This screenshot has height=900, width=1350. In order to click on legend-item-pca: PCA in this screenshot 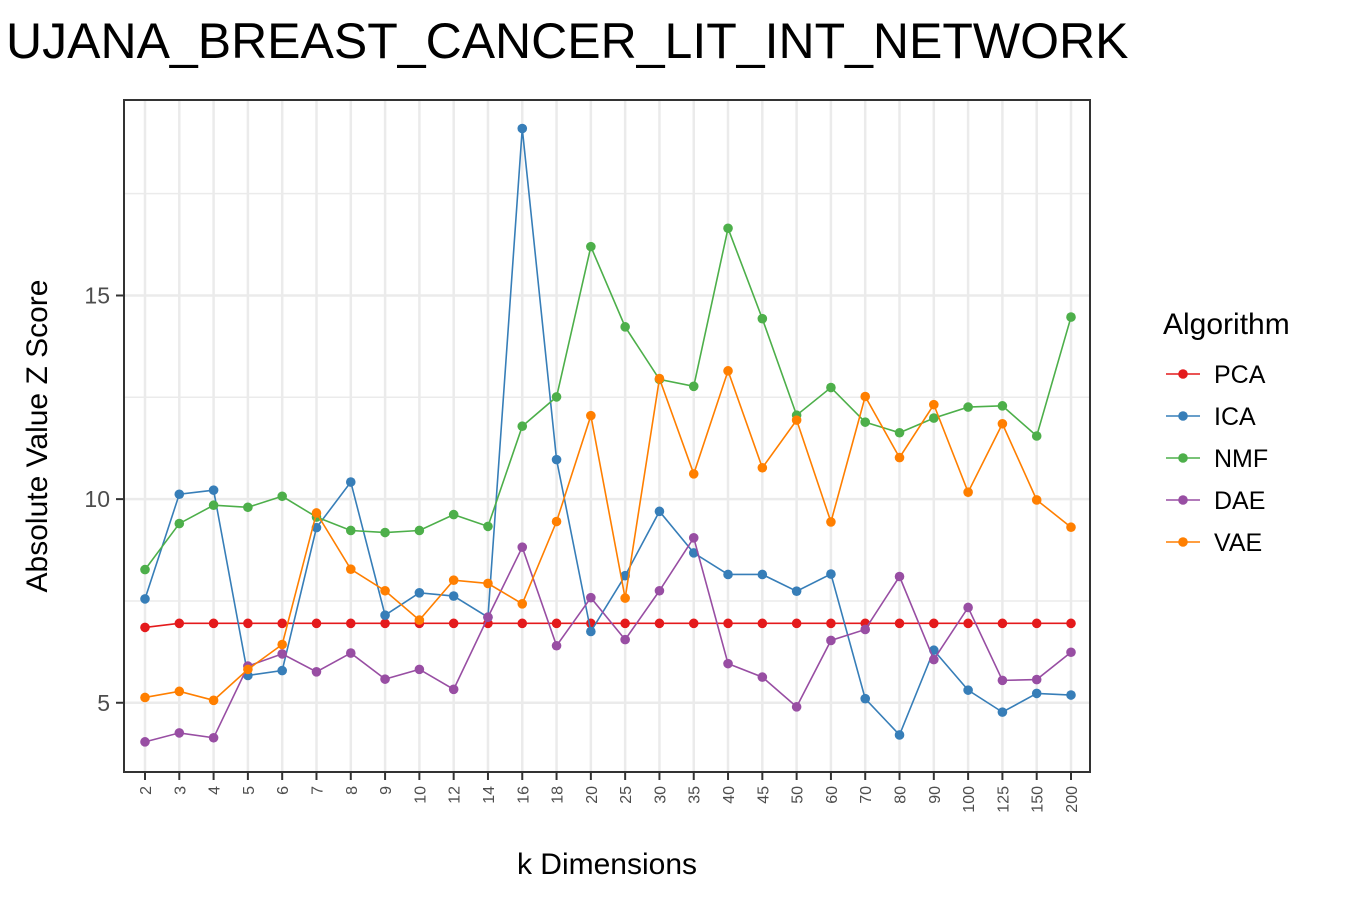, I will do `click(1216, 375)`.